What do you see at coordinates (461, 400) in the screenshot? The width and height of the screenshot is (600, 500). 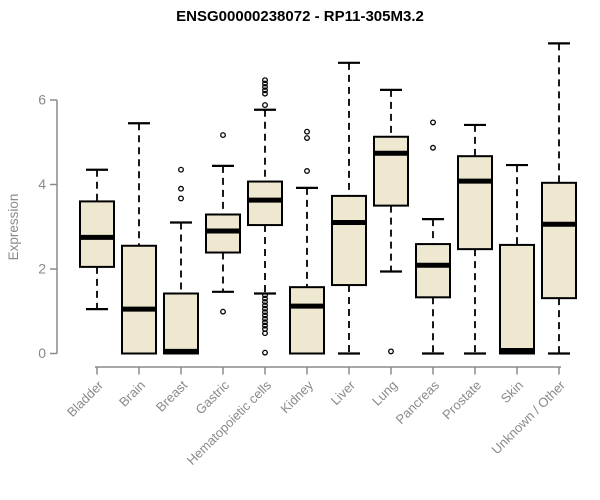 I see `x-label-prostate: Prostate` at bounding box center [461, 400].